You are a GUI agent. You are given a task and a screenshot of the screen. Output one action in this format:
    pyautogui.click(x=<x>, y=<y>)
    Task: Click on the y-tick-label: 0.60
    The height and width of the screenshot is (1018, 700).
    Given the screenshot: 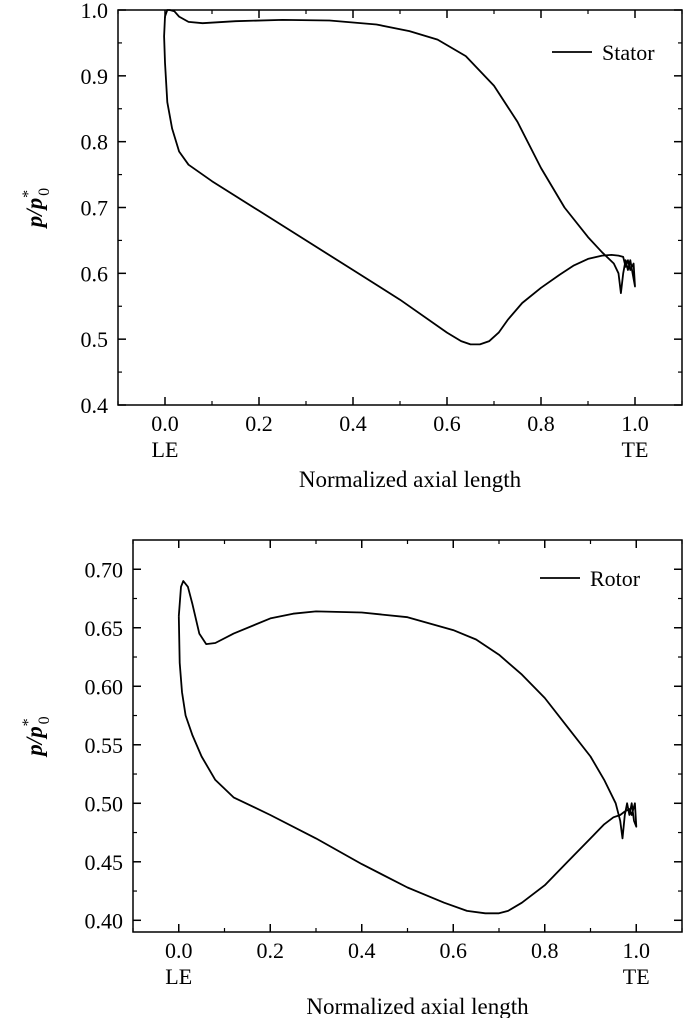 What is the action you would take?
    pyautogui.click(x=104, y=686)
    